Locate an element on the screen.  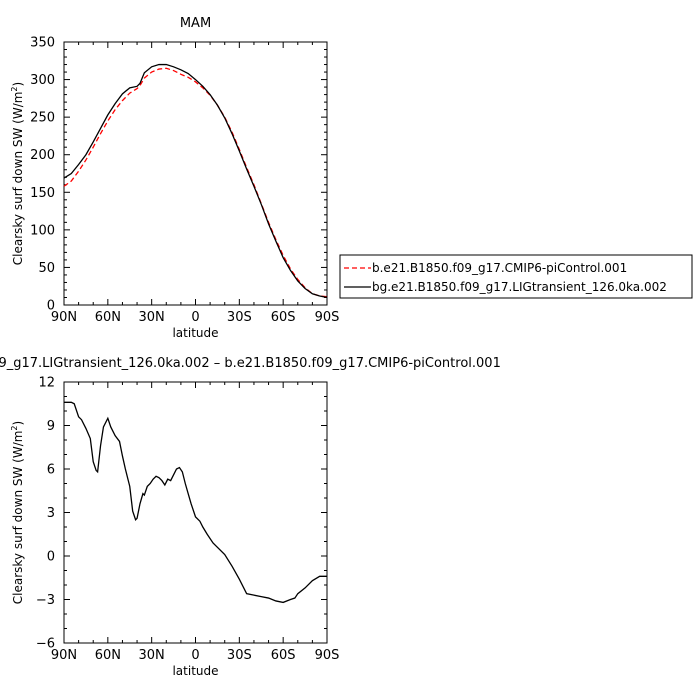
y-tick-label: 200 is located at coordinates (42, 155).